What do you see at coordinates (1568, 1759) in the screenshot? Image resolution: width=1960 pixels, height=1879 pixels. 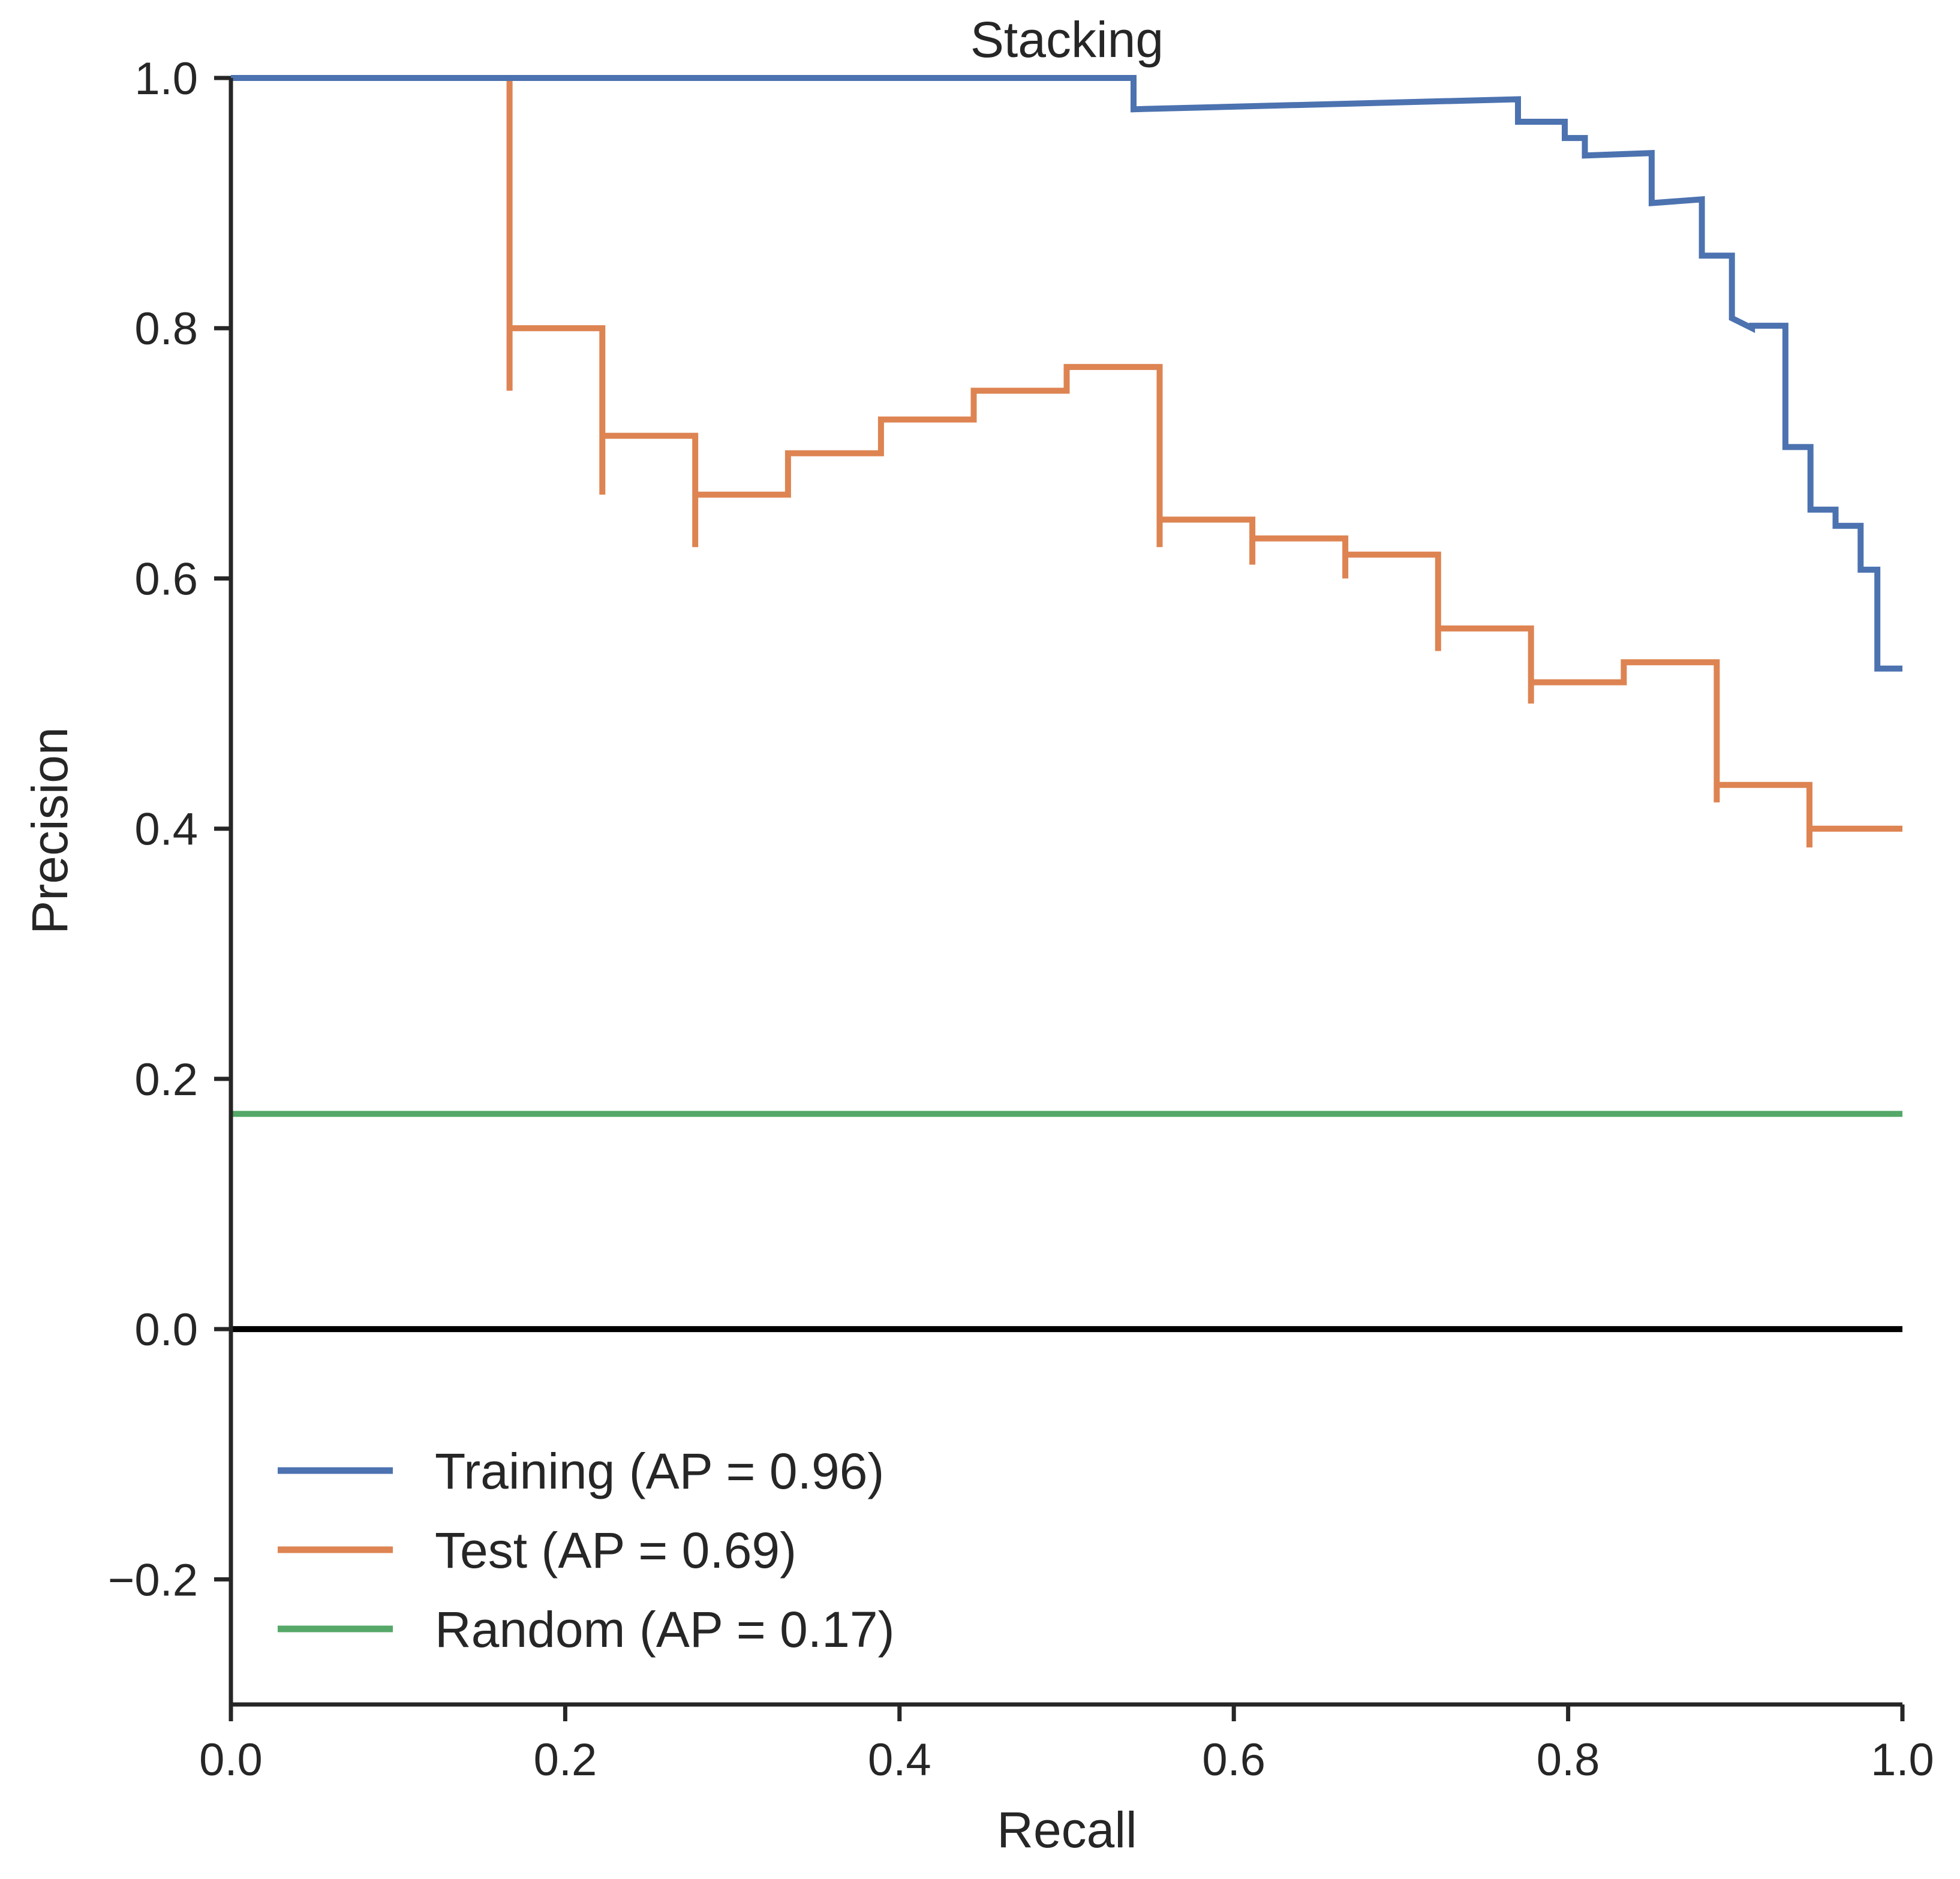 I see `x-tick-label: 0.8` at bounding box center [1568, 1759].